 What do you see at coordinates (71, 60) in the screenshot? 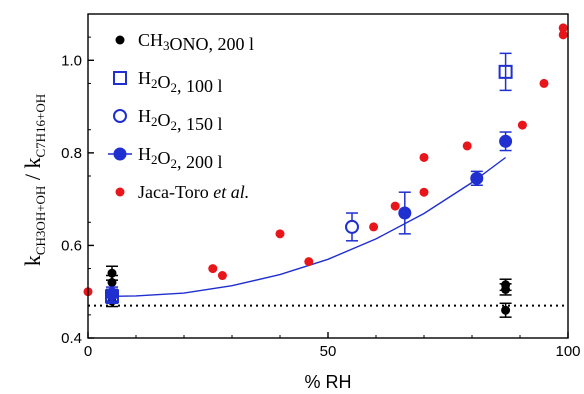
I see `y-tick-label: 1.0` at bounding box center [71, 60].